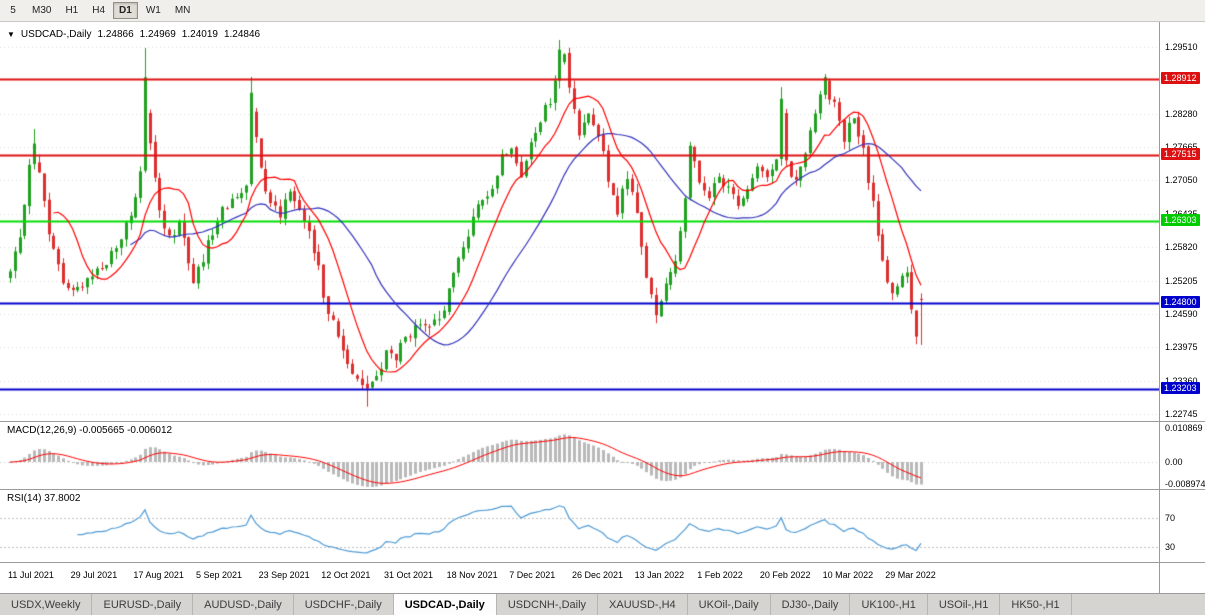 The height and width of the screenshot is (615, 1205). What do you see at coordinates (548, 604) in the screenshot?
I see `tab-usdcnh-daily: USDCNH-,Daily` at bounding box center [548, 604].